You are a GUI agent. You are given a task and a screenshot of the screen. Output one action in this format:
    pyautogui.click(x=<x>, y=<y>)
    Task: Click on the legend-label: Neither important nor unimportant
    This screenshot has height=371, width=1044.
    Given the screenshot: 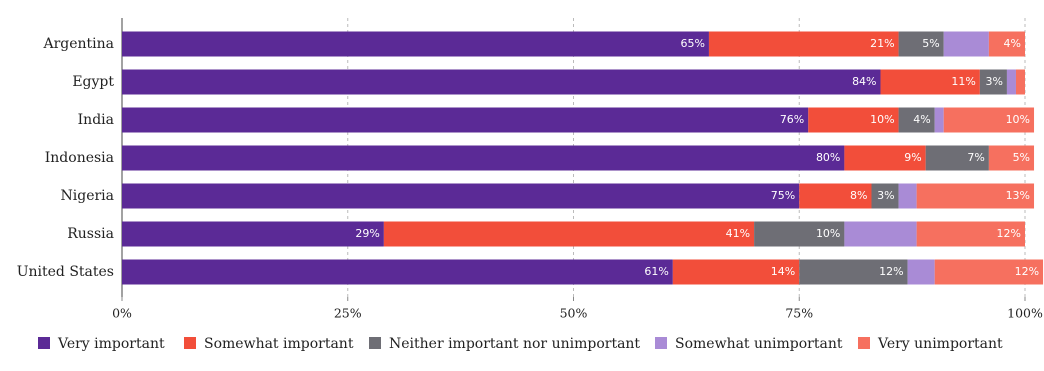 What is the action you would take?
    pyautogui.click(x=514, y=344)
    